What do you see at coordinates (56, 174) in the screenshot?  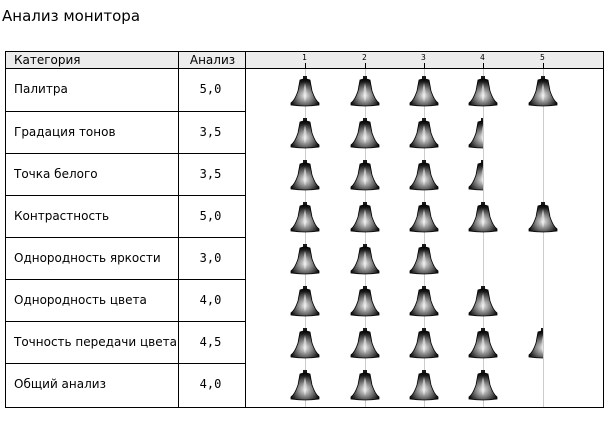 I see `category-label: Точка белого` at bounding box center [56, 174].